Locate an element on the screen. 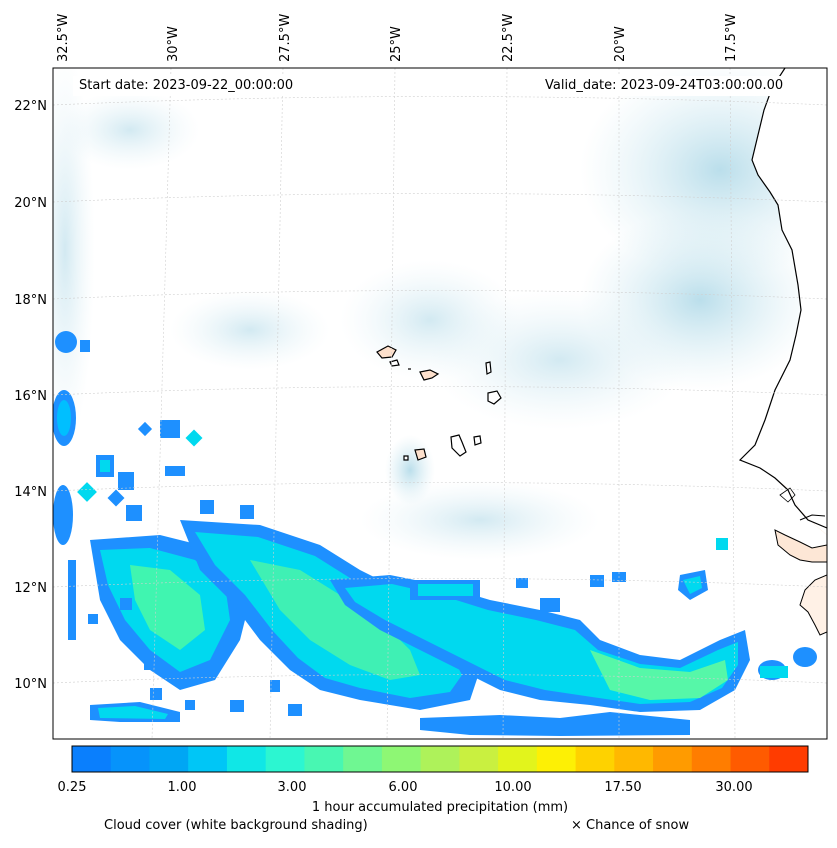 The width and height of the screenshot is (837, 848). snow-legend: × Chance of snow is located at coordinates (630, 825).